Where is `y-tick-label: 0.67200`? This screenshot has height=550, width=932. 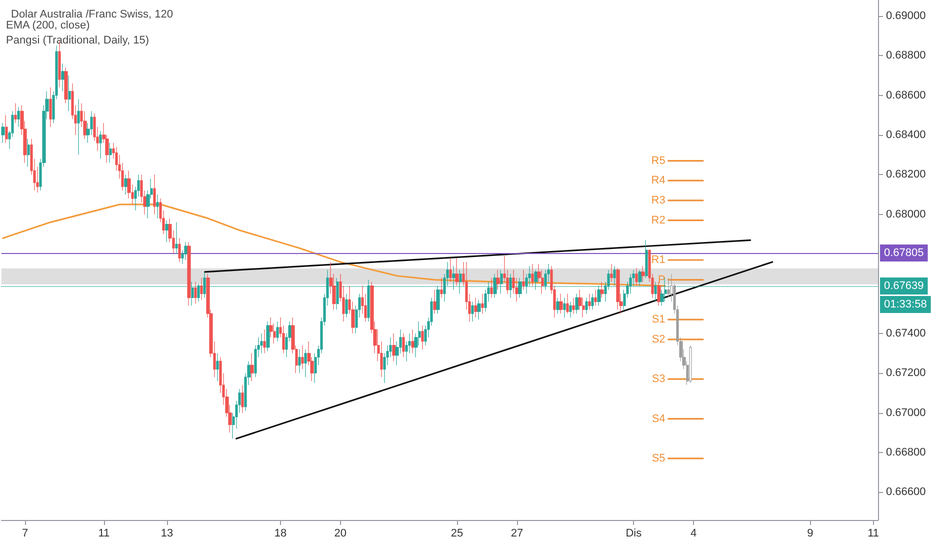 y-tick-label: 0.67200 is located at coordinates (906, 373).